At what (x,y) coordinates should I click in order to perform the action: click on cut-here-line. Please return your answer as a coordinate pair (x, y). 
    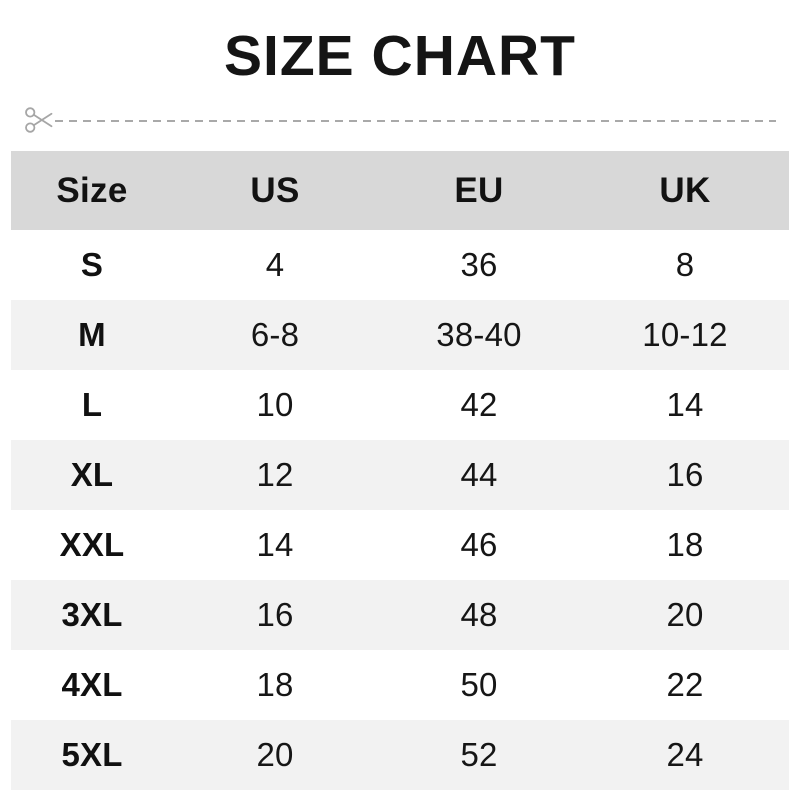
    Looking at the image, I should click on (400, 120).